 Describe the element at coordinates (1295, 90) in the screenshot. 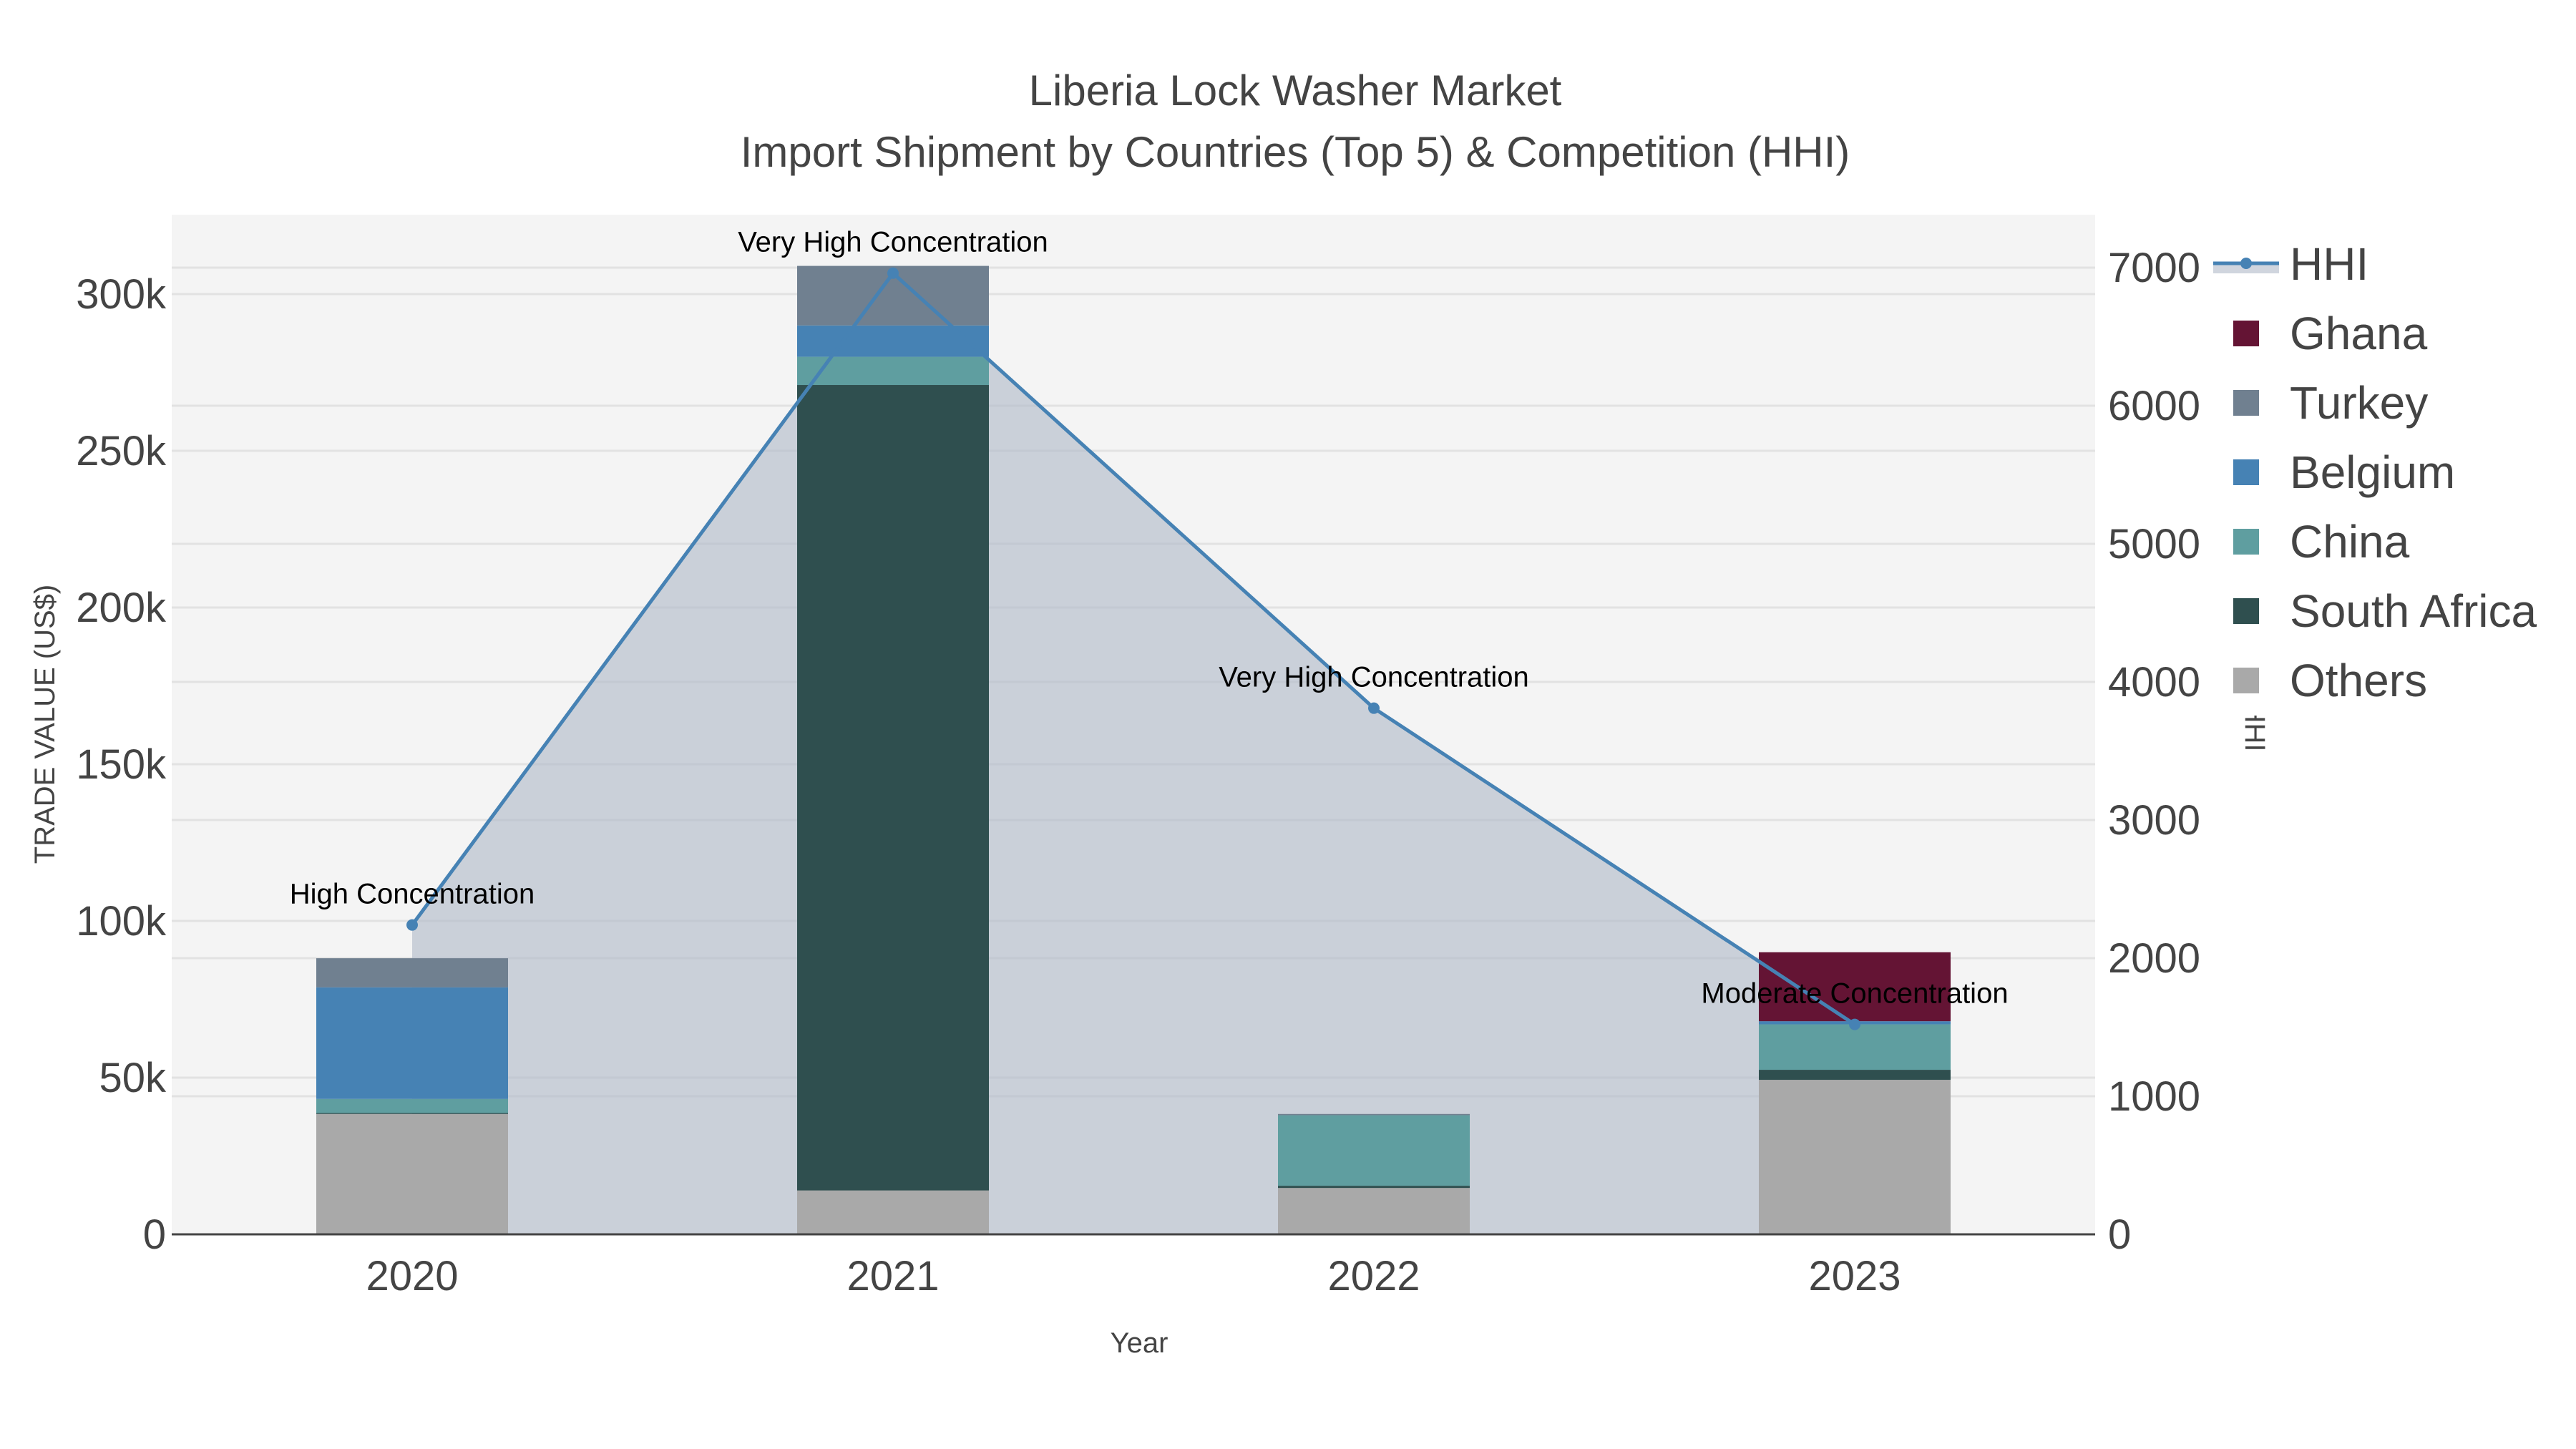

I see `chart-title: Liberia Lock Washer Market` at that location.